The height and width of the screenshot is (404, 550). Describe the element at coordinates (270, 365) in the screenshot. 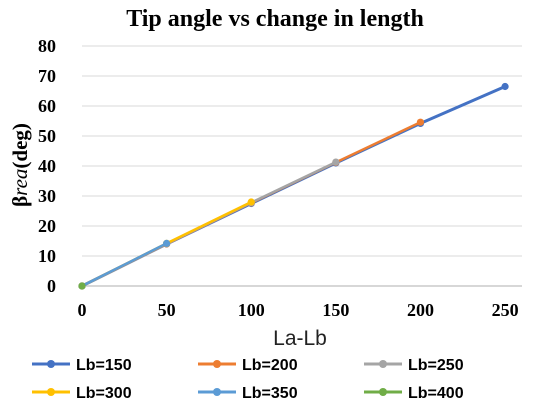

I see `legend-label: Lb=200` at that location.